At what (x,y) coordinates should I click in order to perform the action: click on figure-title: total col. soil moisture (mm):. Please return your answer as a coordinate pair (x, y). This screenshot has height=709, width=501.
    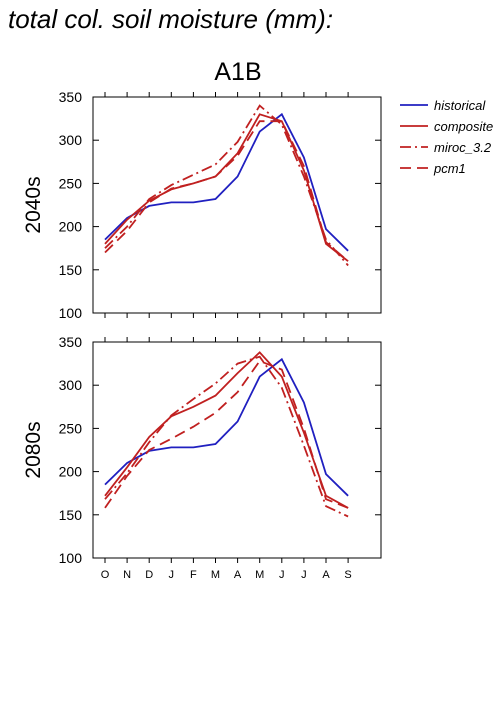
    Looking at the image, I should click on (170, 19).